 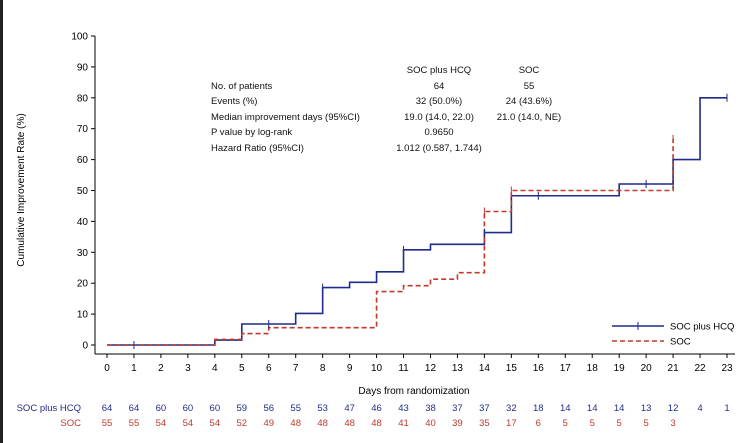 I want to click on at-risk-value-soc: 39, so click(x=457, y=423).